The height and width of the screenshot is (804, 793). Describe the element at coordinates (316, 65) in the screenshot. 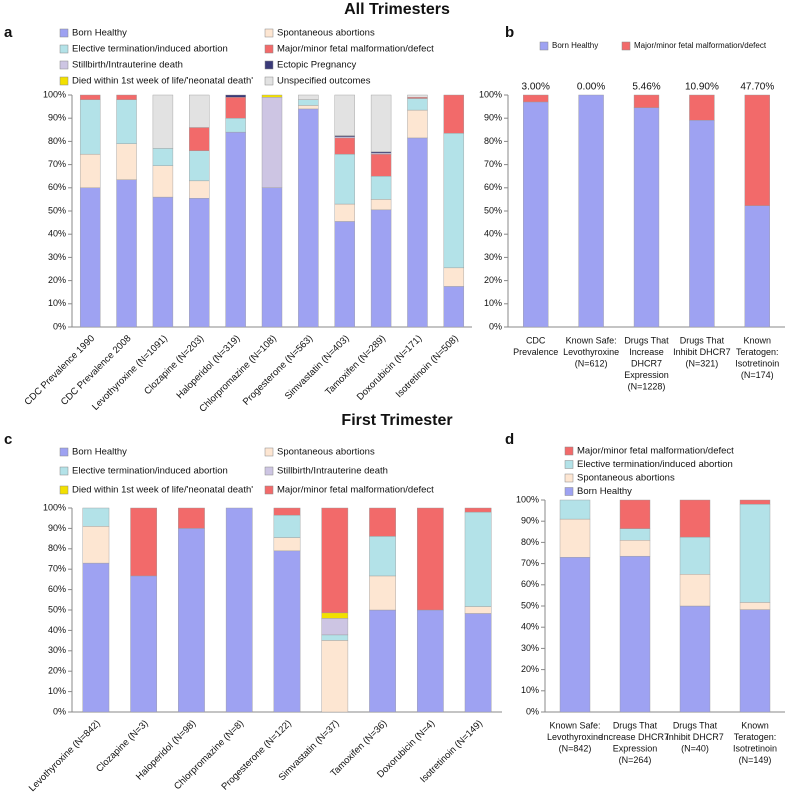

I see `legend-label: Ectopic Pregnancy` at that location.